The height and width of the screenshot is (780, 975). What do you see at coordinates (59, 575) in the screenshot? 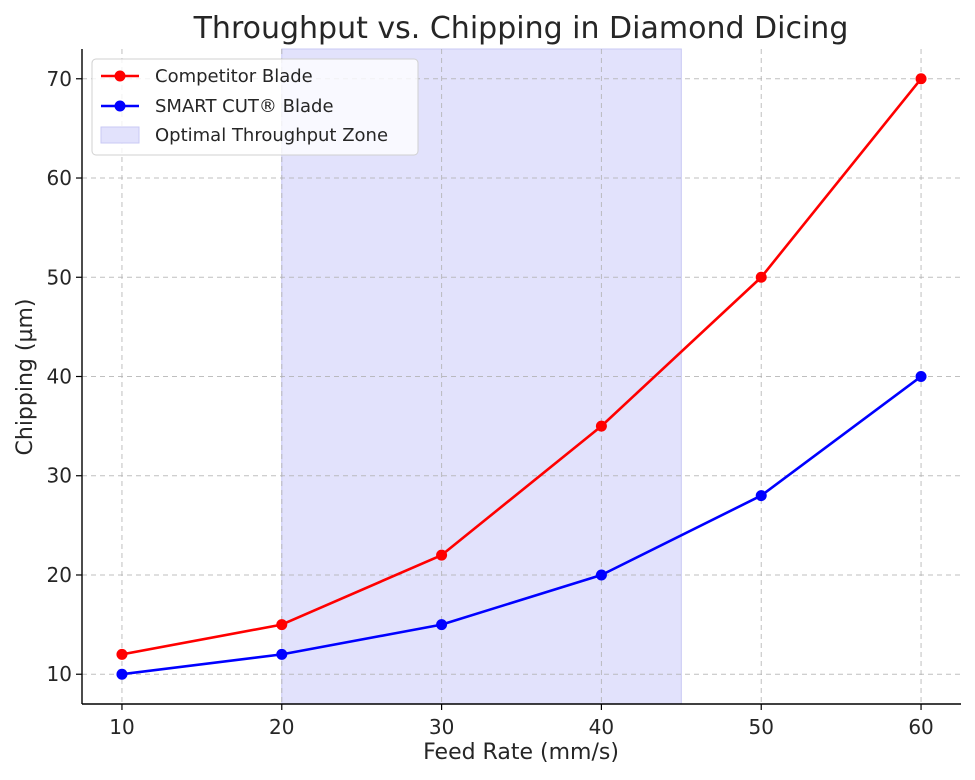
I see `y-tick-label: 20` at bounding box center [59, 575].